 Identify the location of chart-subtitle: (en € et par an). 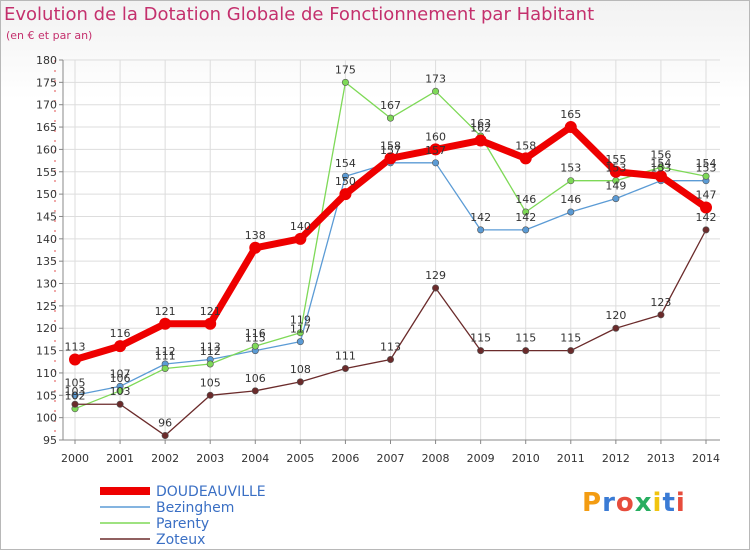
(49, 35).